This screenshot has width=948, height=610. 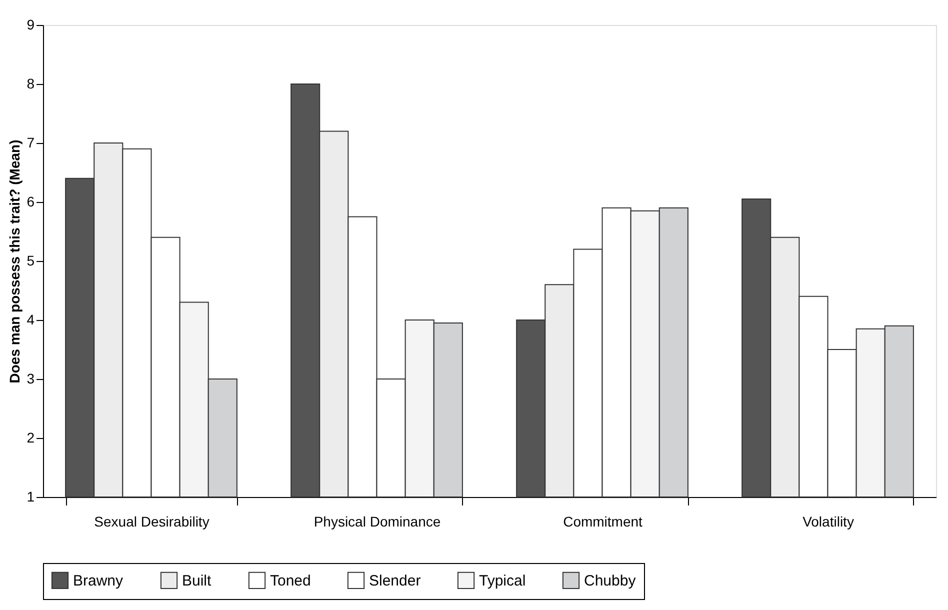 I want to click on legend-label: Toned, so click(x=290, y=581).